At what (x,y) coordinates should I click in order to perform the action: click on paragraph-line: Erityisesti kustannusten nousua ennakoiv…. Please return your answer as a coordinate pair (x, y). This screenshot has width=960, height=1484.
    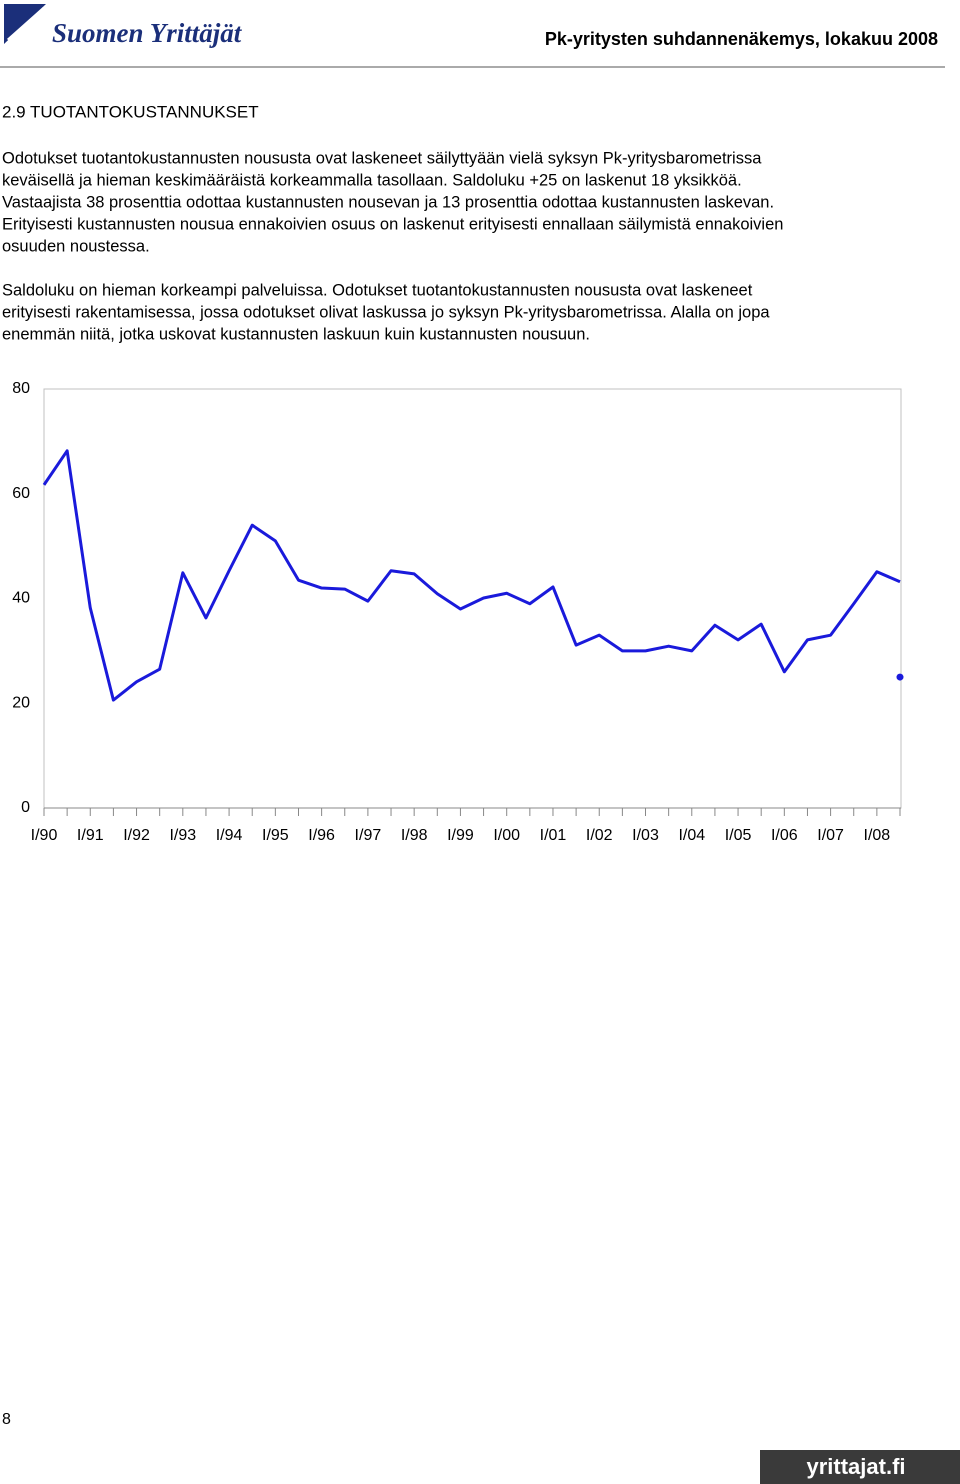
    Looking at the image, I should click on (392, 224).